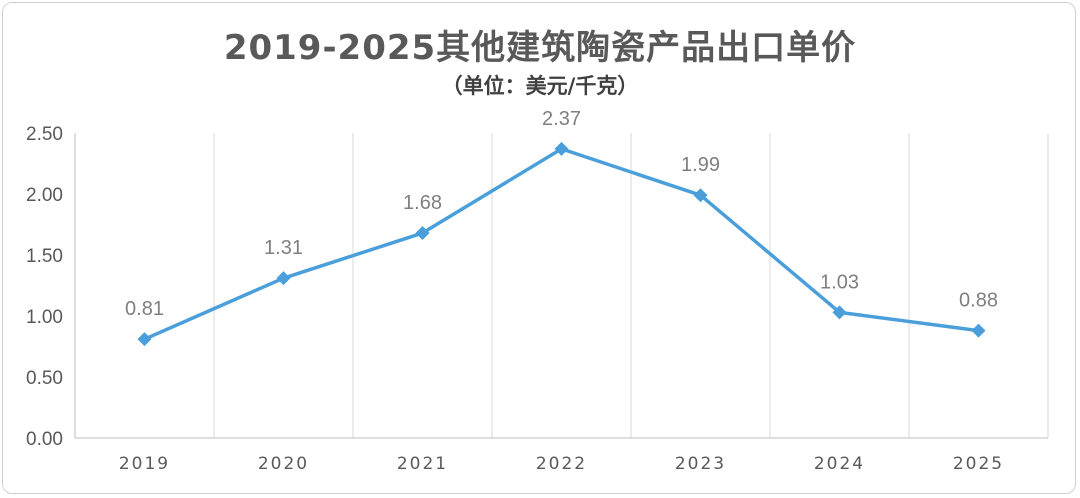  I want to click on x-tick-label: 2021, so click(422, 464).